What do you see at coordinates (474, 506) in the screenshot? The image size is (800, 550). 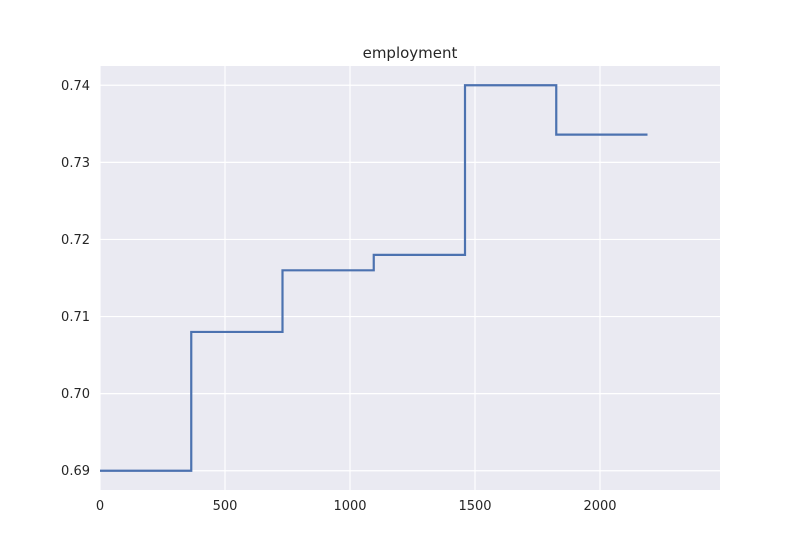 I see `x-tick-label: 1500` at bounding box center [474, 506].